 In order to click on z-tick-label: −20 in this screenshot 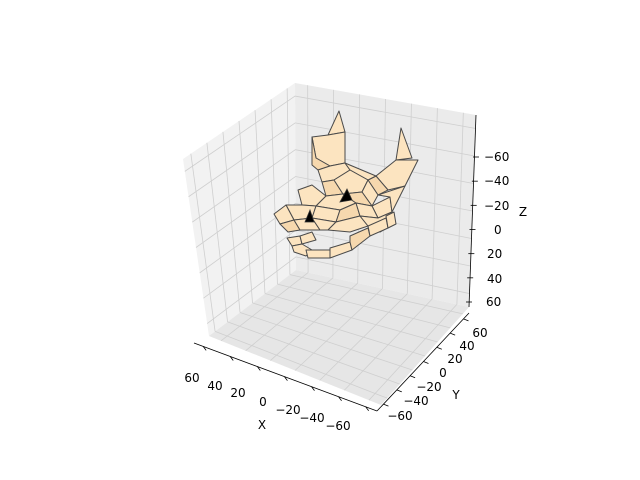, I will do `click(496, 206)`.